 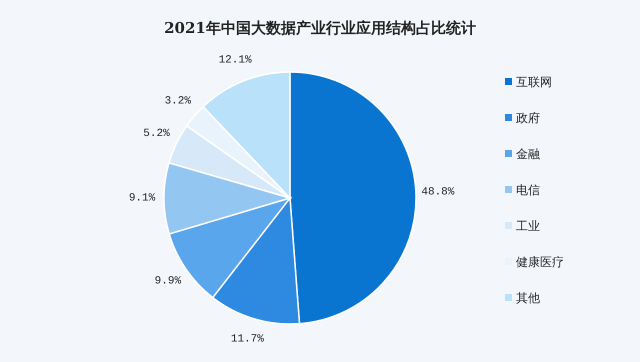 What do you see at coordinates (528, 190) in the screenshot?
I see `legend-label: 电信` at bounding box center [528, 190].